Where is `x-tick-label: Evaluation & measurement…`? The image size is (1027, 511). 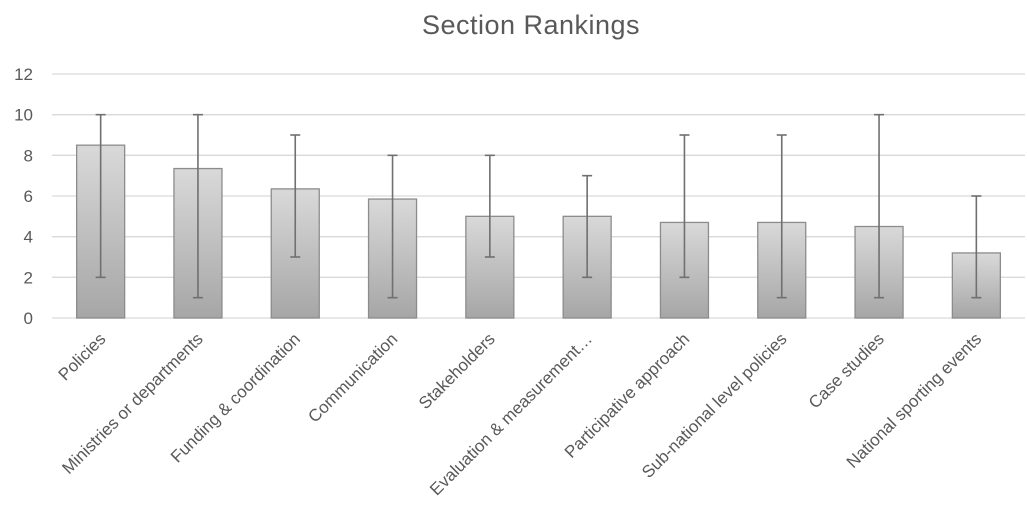
x-tick-label: Evaluation & measurement… is located at coordinates (511, 414).